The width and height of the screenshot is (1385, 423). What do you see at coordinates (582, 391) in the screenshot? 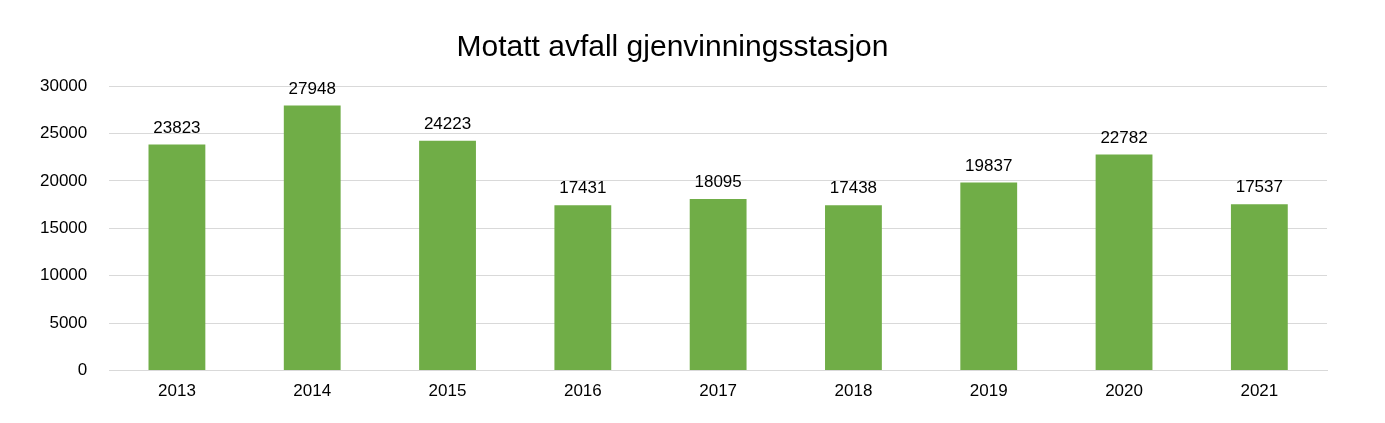
I see `x-tick-label: 2016` at bounding box center [582, 391].